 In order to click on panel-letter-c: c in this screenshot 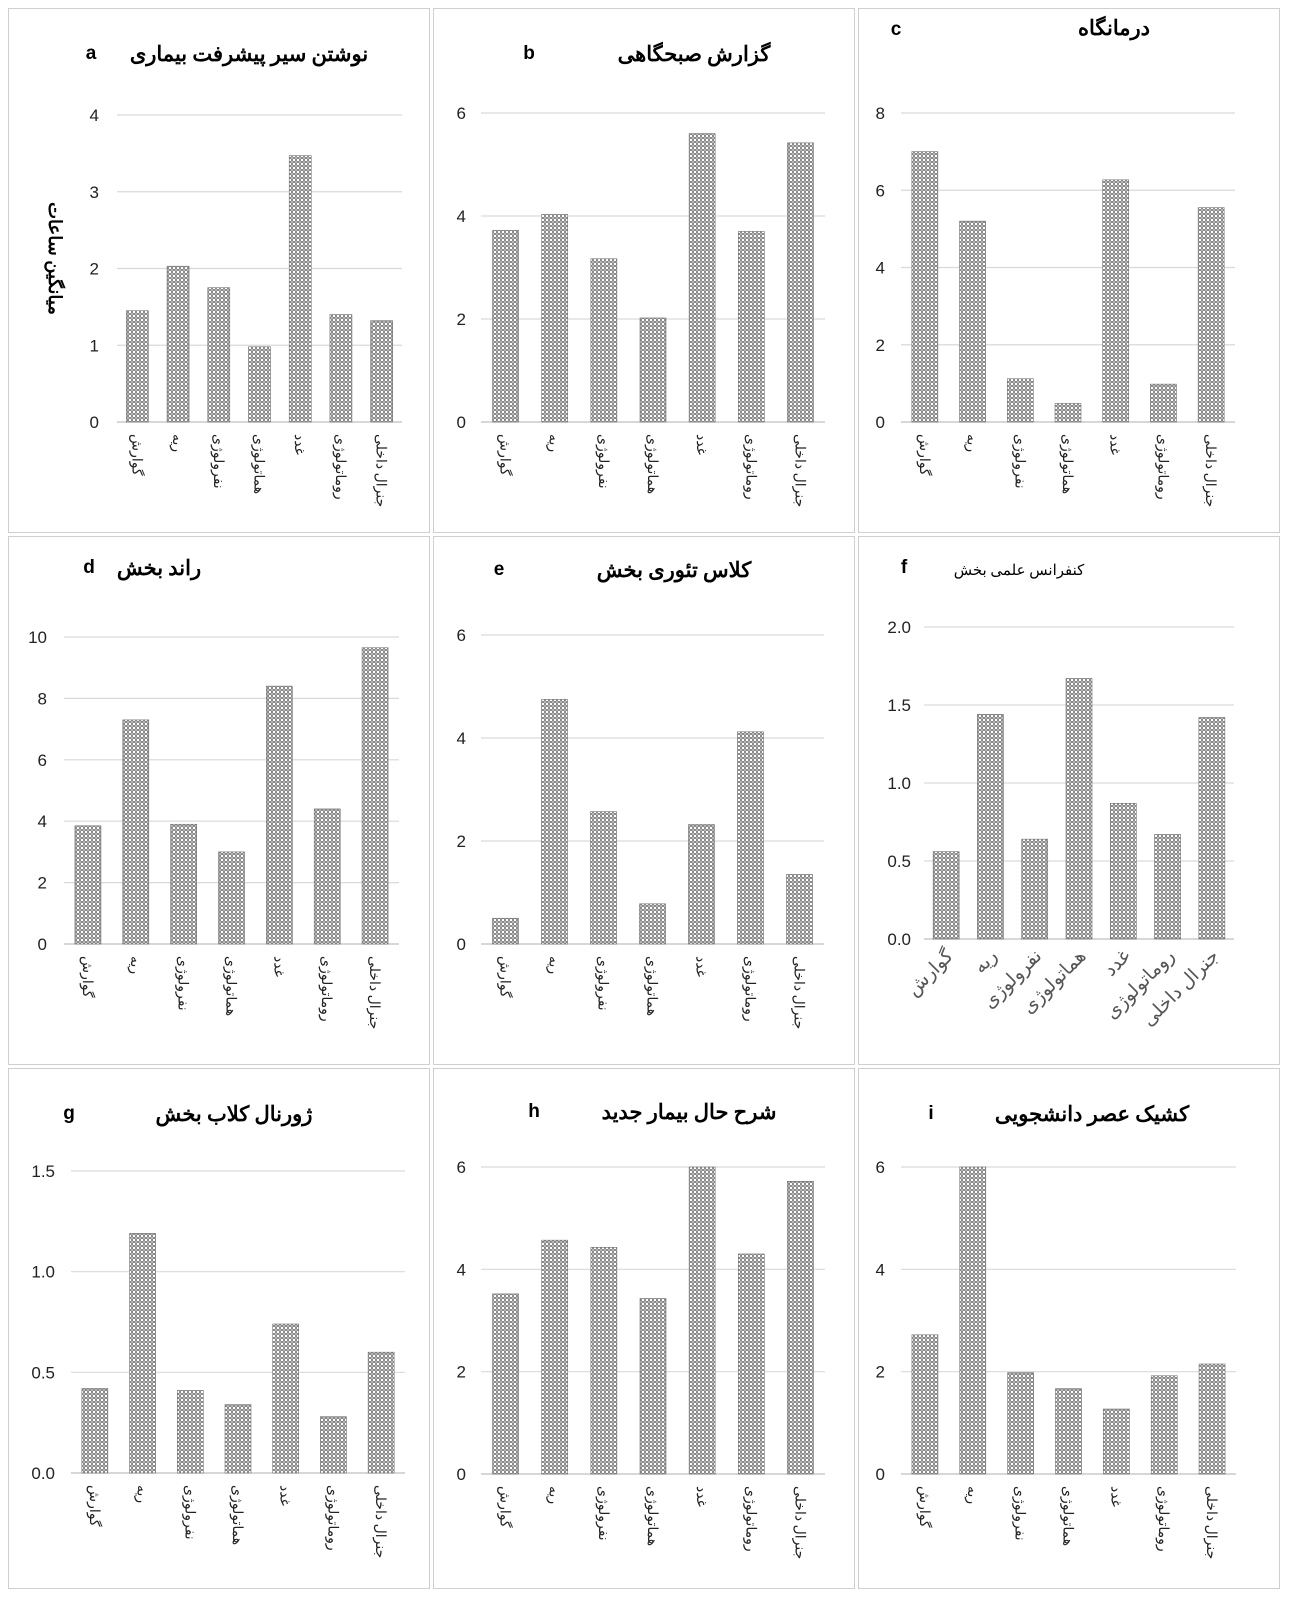, I will do `click(896, 29)`.